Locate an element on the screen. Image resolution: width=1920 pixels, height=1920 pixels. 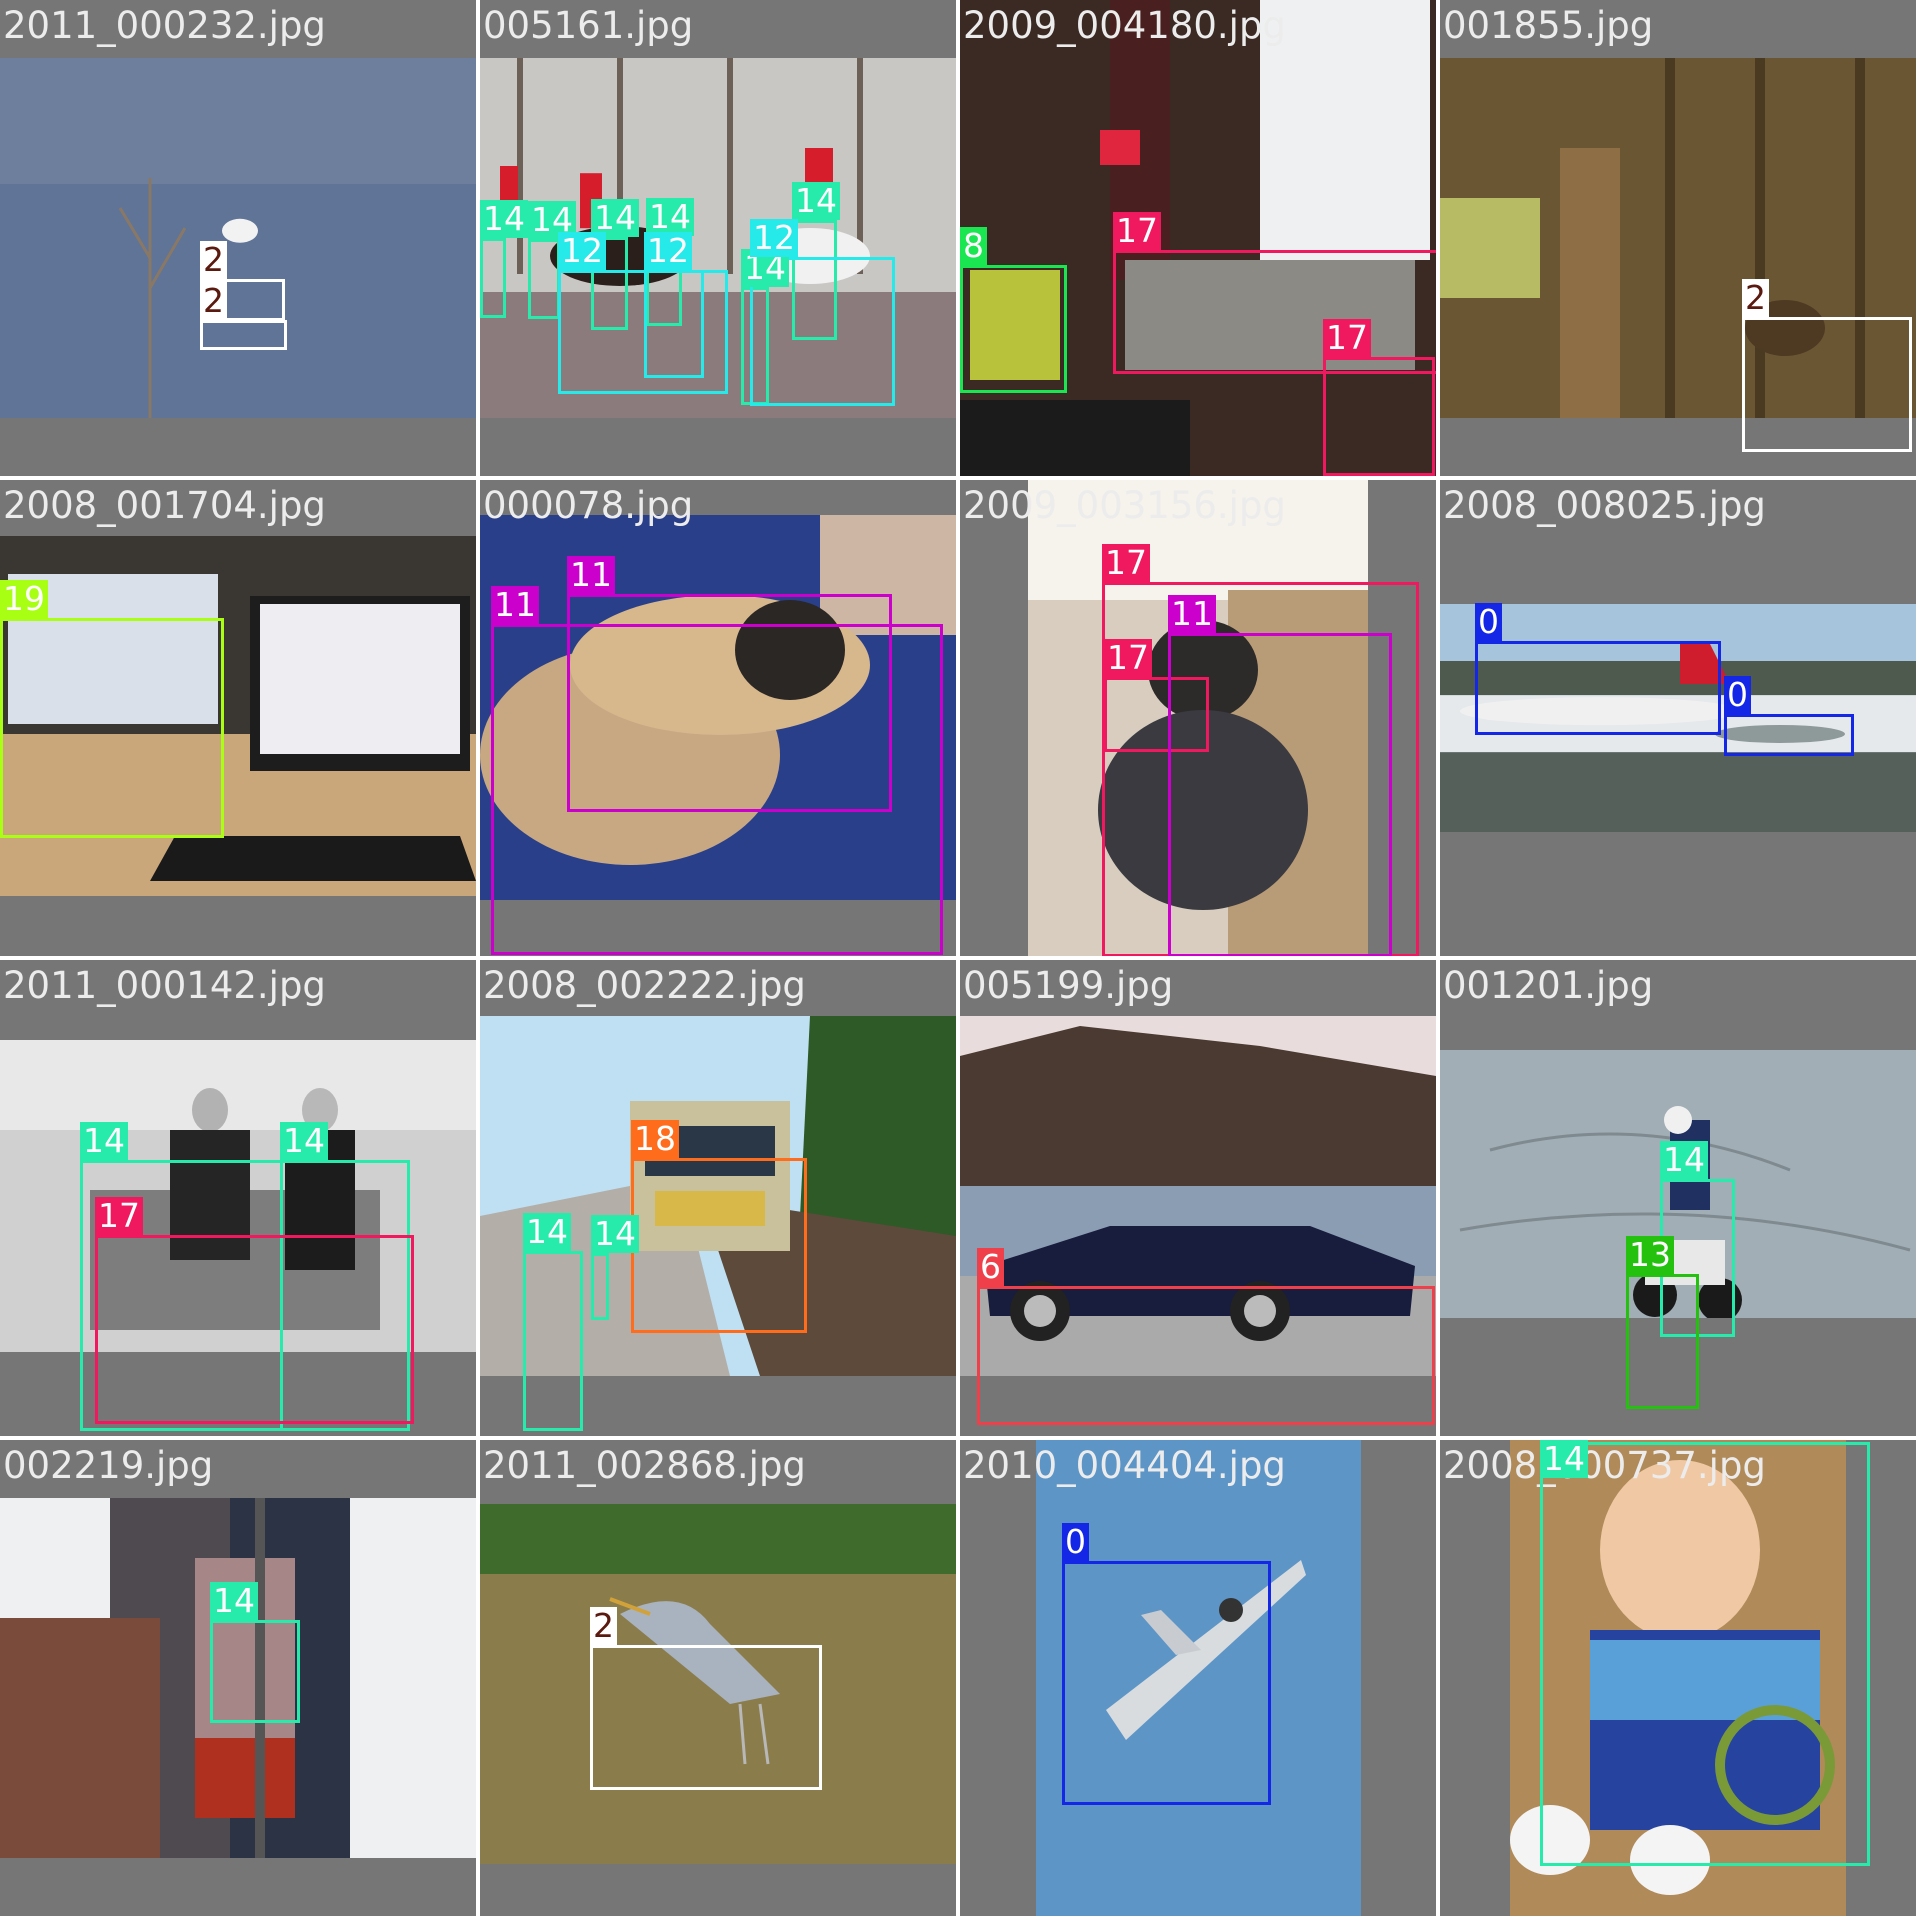
image-tile: 2011_000232.jpg 2 2 is located at coordinates (238, 238).